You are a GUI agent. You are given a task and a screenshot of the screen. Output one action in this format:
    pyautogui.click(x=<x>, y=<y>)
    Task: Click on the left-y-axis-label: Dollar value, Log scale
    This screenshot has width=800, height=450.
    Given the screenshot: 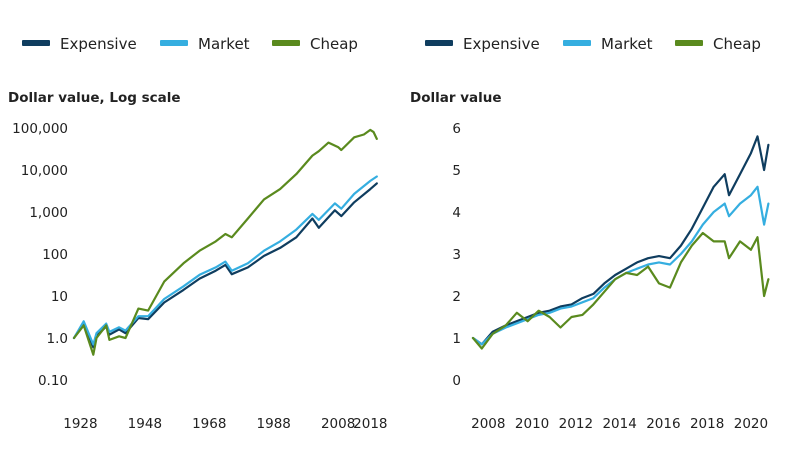 What is the action you would take?
    pyautogui.click(x=94, y=98)
    